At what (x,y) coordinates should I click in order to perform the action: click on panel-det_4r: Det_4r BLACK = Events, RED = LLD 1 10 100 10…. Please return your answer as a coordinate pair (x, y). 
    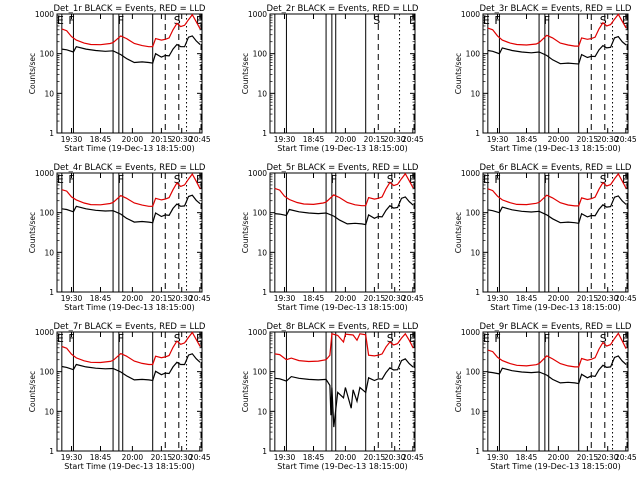
    Looking at the image, I should click on (119, 237).